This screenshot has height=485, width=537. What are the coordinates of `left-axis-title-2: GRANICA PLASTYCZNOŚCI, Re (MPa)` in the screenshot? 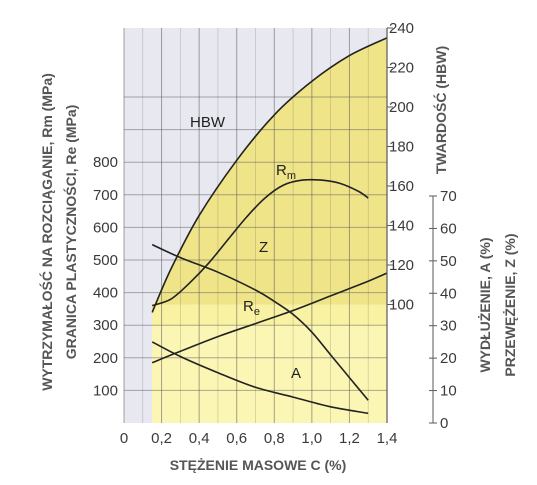 It's located at (70, 232).